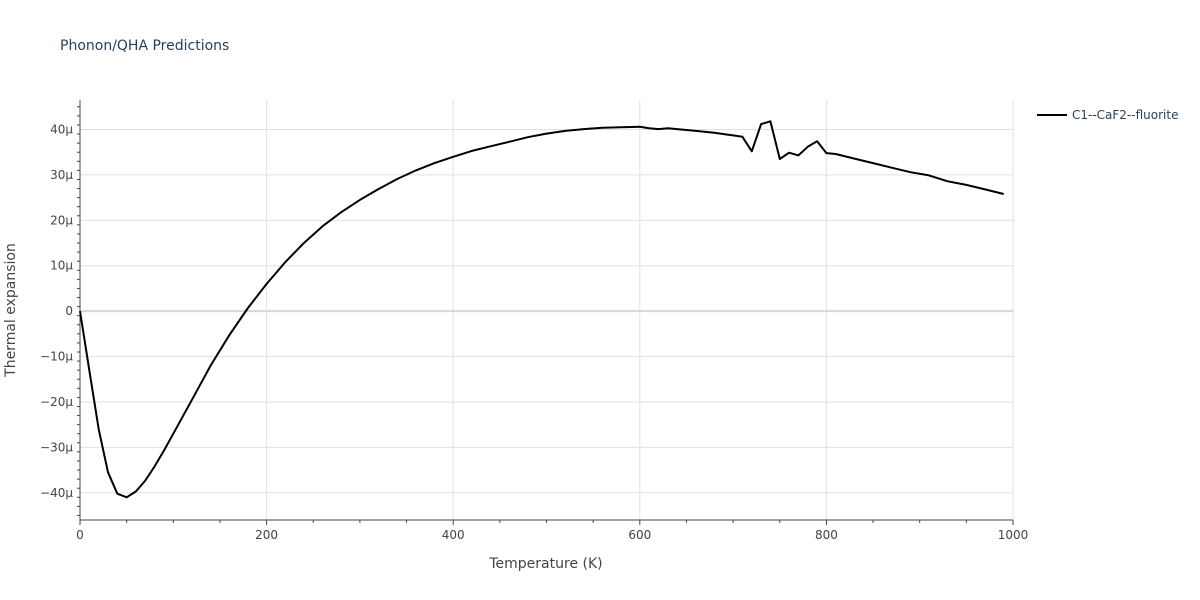 The width and height of the screenshot is (1200, 600). I want to click on x-tick-label: 200, so click(266, 535).